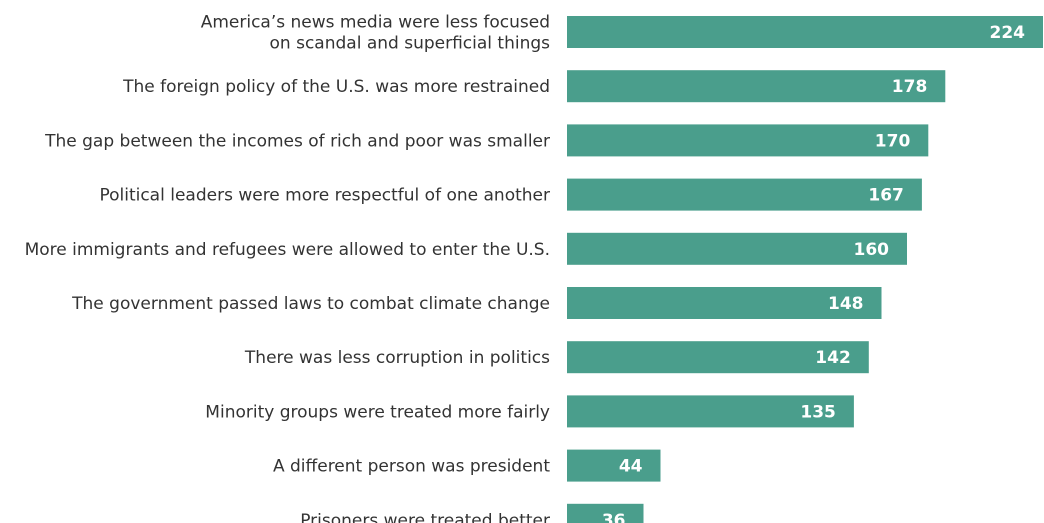 This screenshot has width=1044, height=523. Describe the element at coordinates (872, 250) in the screenshot. I see `bar-value-label: 160` at that location.